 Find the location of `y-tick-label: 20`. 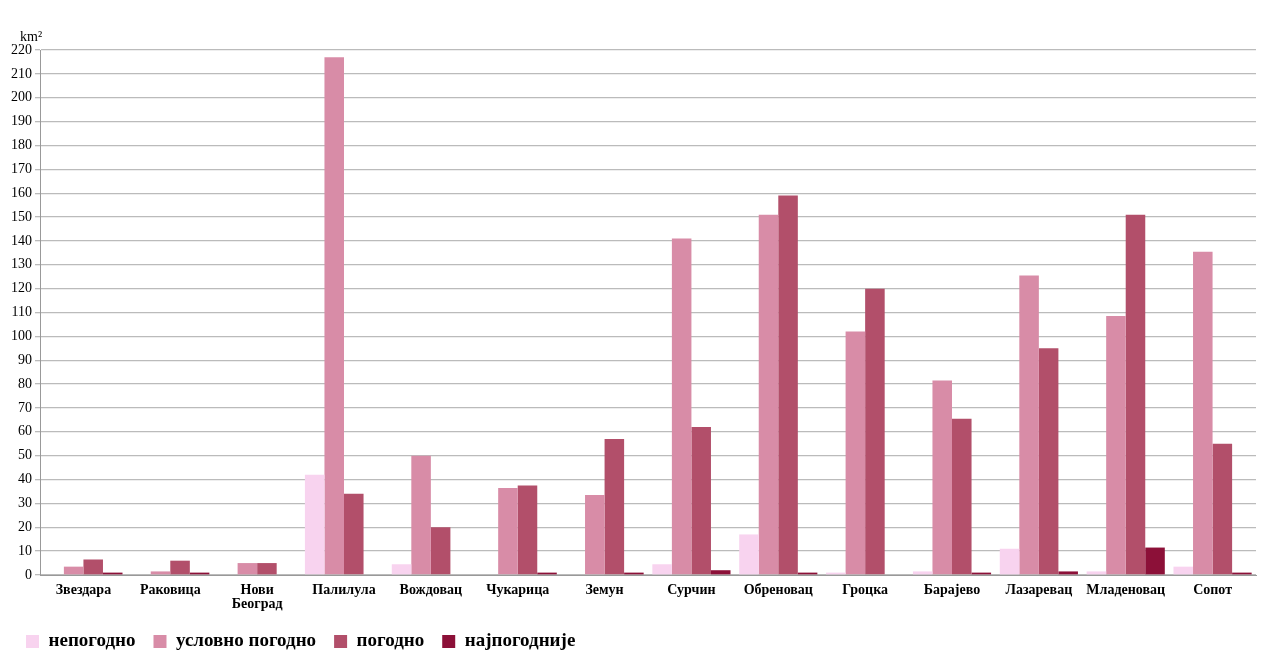

y-tick-label: 20 is located at coordinates (25, 526).